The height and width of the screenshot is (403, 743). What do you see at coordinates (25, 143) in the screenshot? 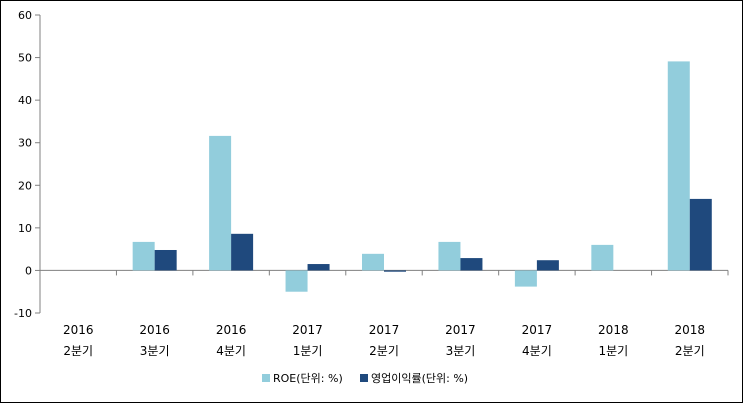
I see `y-tick-label: 30` at bounding box center [25, 143].